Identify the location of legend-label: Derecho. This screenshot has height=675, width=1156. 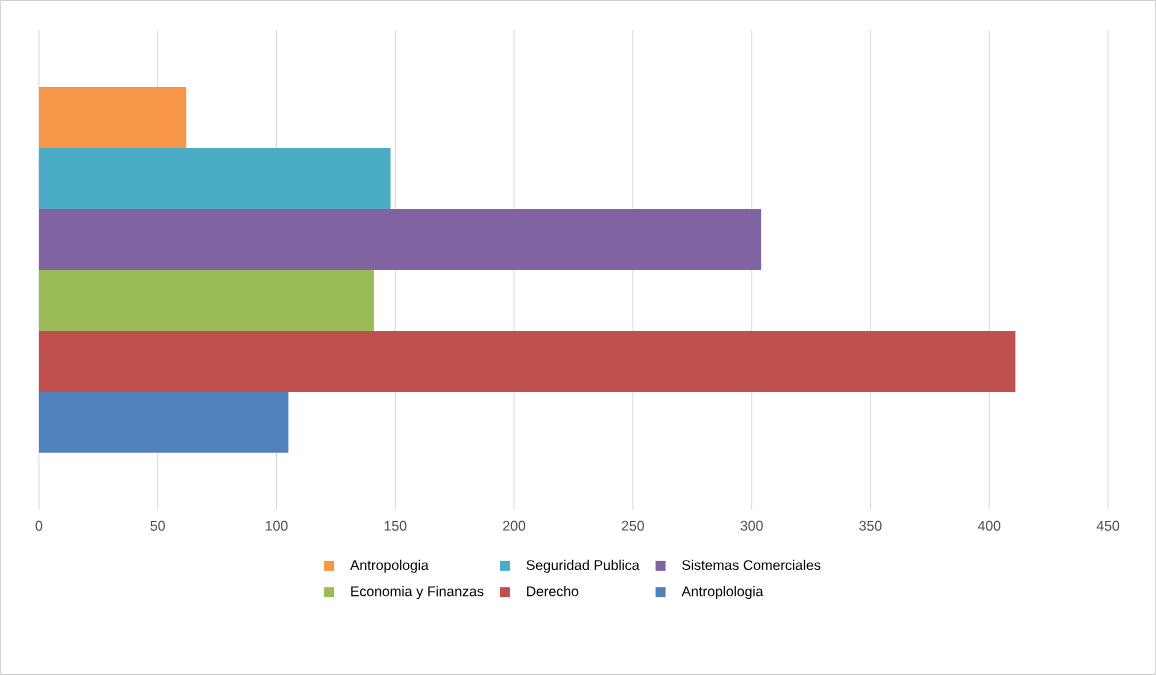
(553, 591).